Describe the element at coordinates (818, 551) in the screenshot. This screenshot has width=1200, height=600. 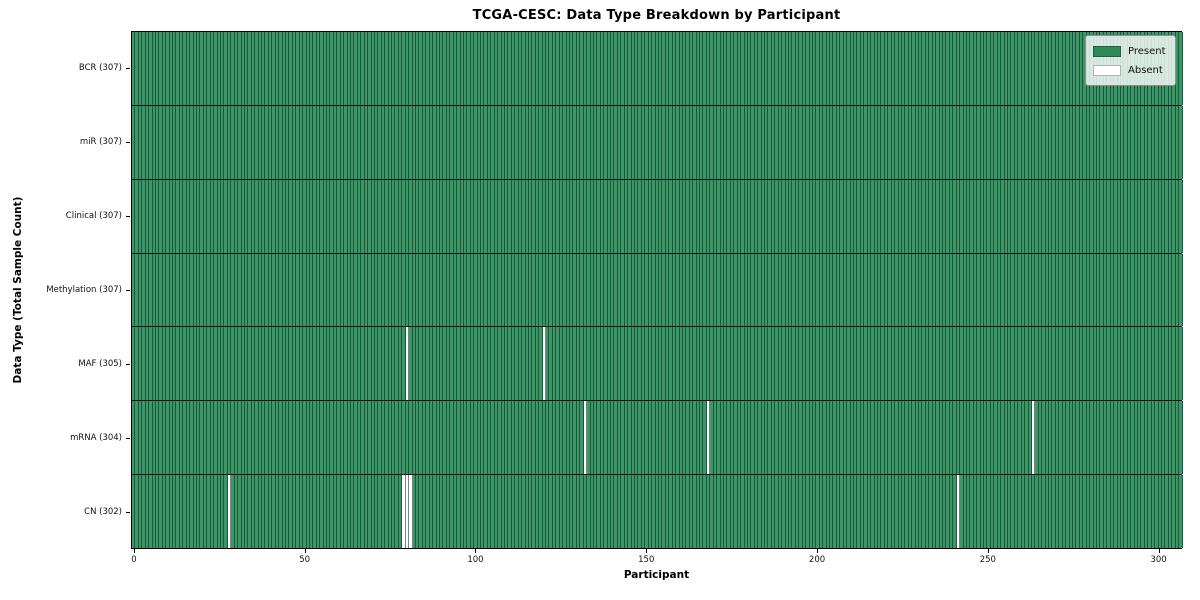
I see `x-tick-mark` at that location.